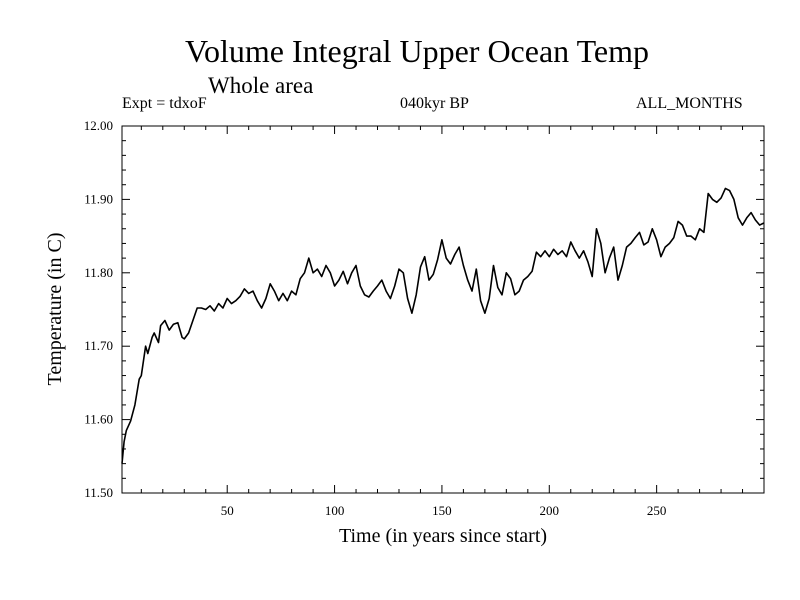 Image resolution: width=800 pixels, height=600 pixels. I want to click on chart-subtitle: Whole area, so click(261, 85).